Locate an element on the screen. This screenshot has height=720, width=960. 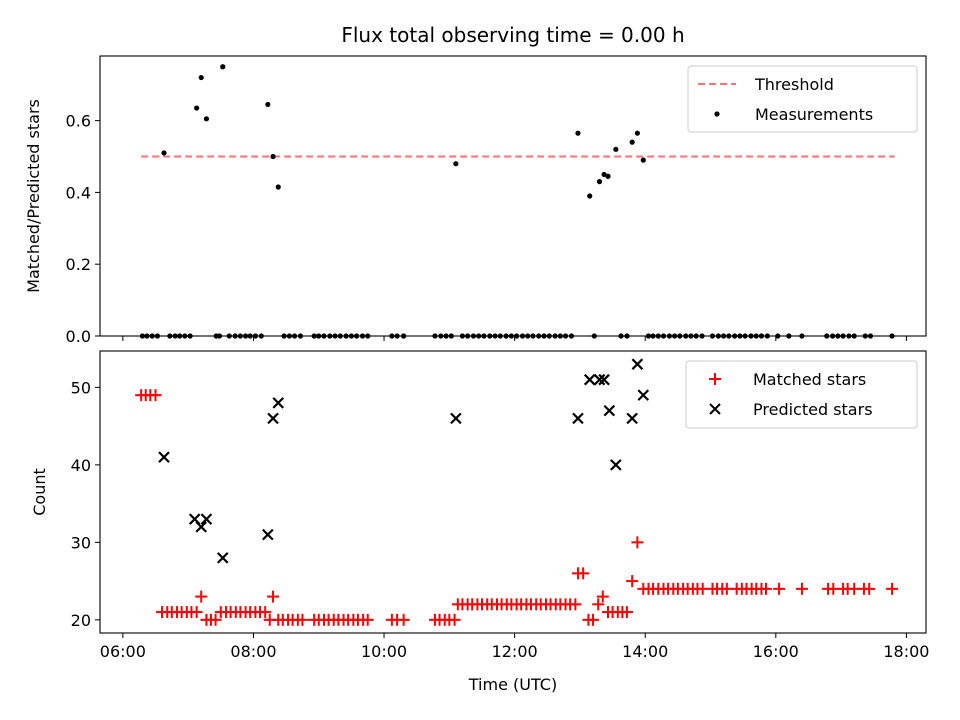
top-y-axis-label: Matched/Predicted stars is located at coordinates (33, 196).